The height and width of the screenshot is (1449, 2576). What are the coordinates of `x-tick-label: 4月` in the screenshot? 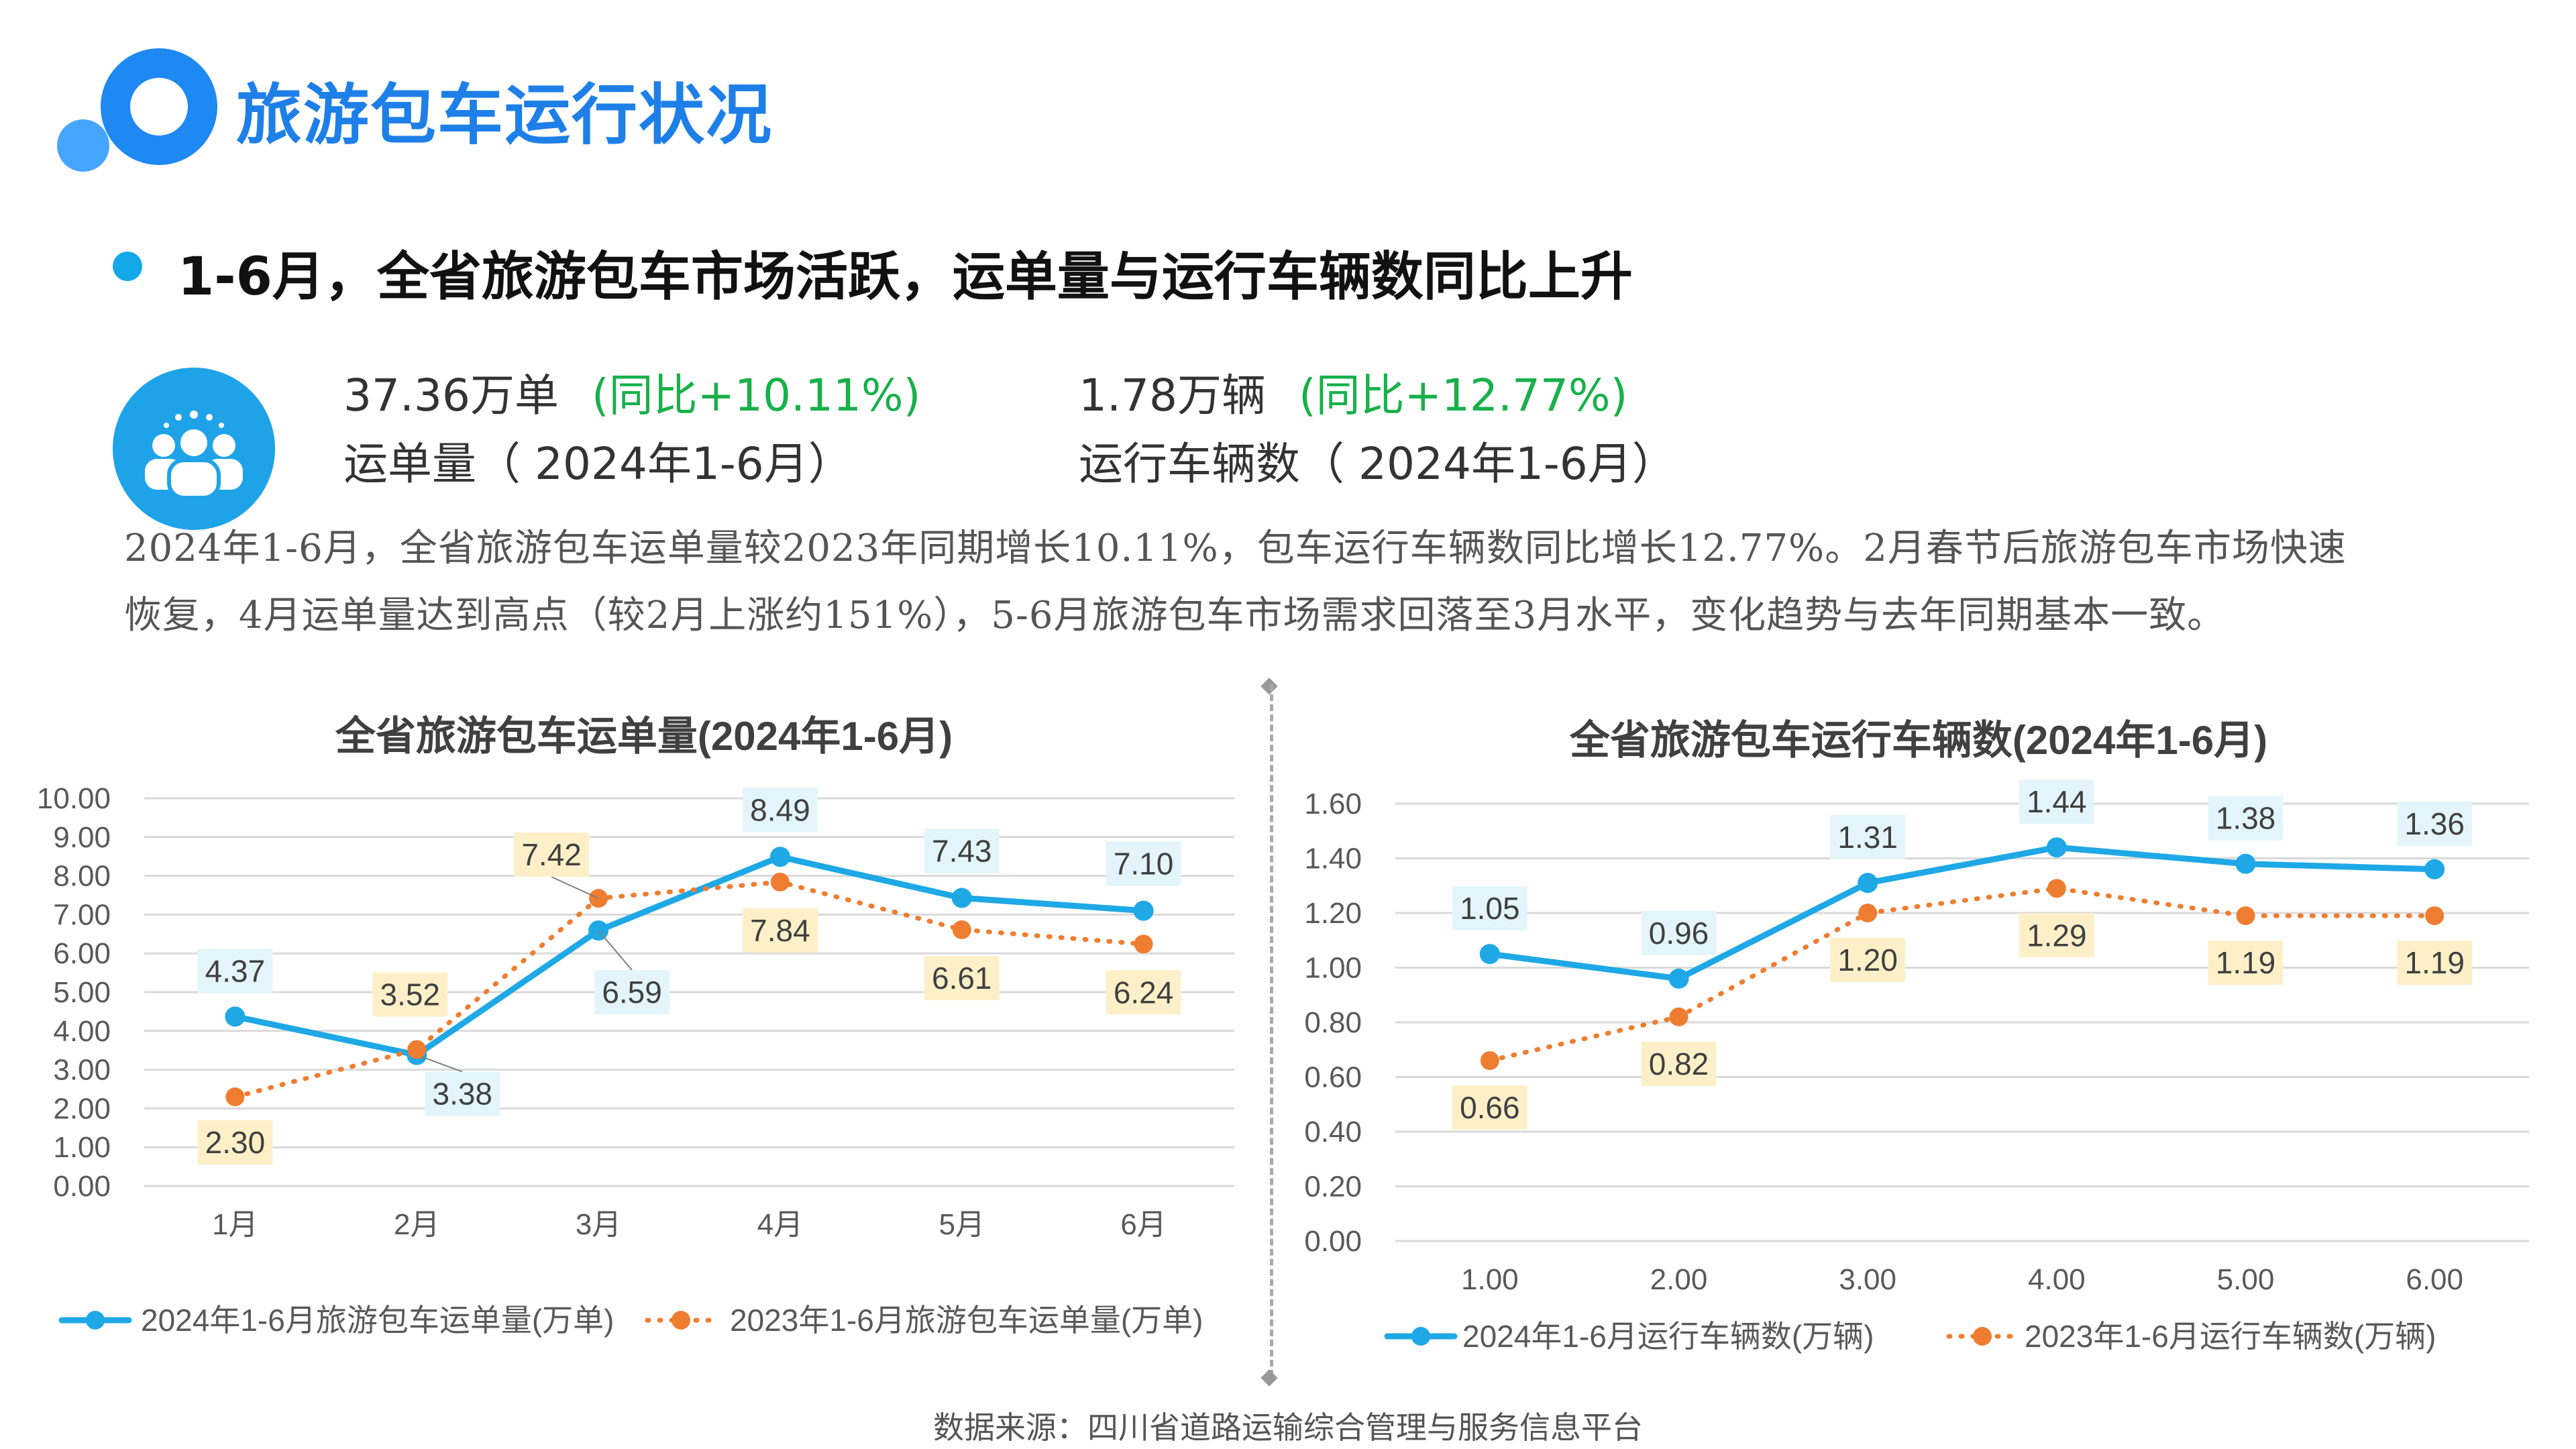 It's located at (780, 1224).